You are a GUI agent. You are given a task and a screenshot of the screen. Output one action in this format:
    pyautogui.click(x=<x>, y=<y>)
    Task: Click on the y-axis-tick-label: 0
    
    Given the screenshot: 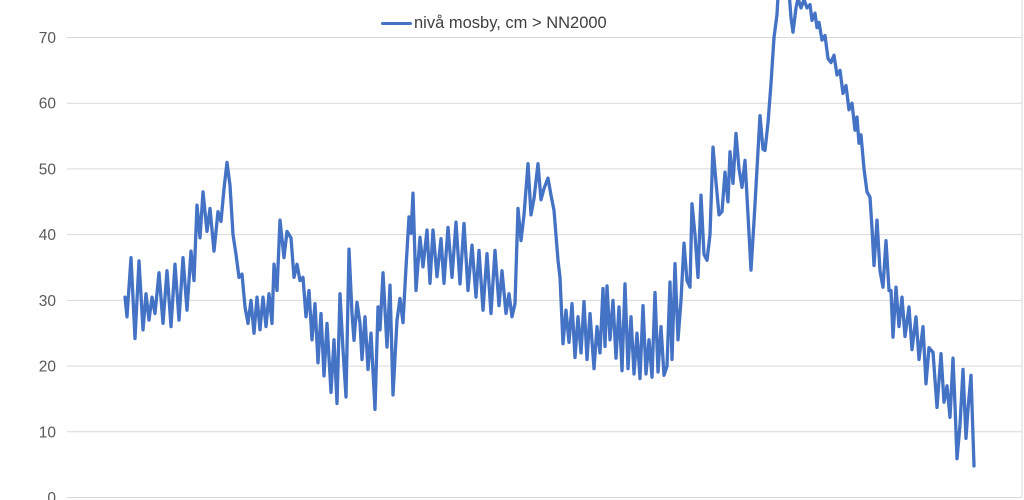 What is the action you would take?
    pyautogui.click(x=51, y=495)
    